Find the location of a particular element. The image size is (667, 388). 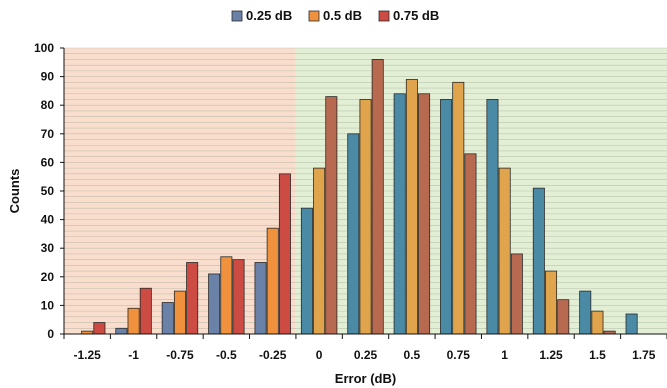

y-tick-label: 100 is located at coordinates (44, 48).